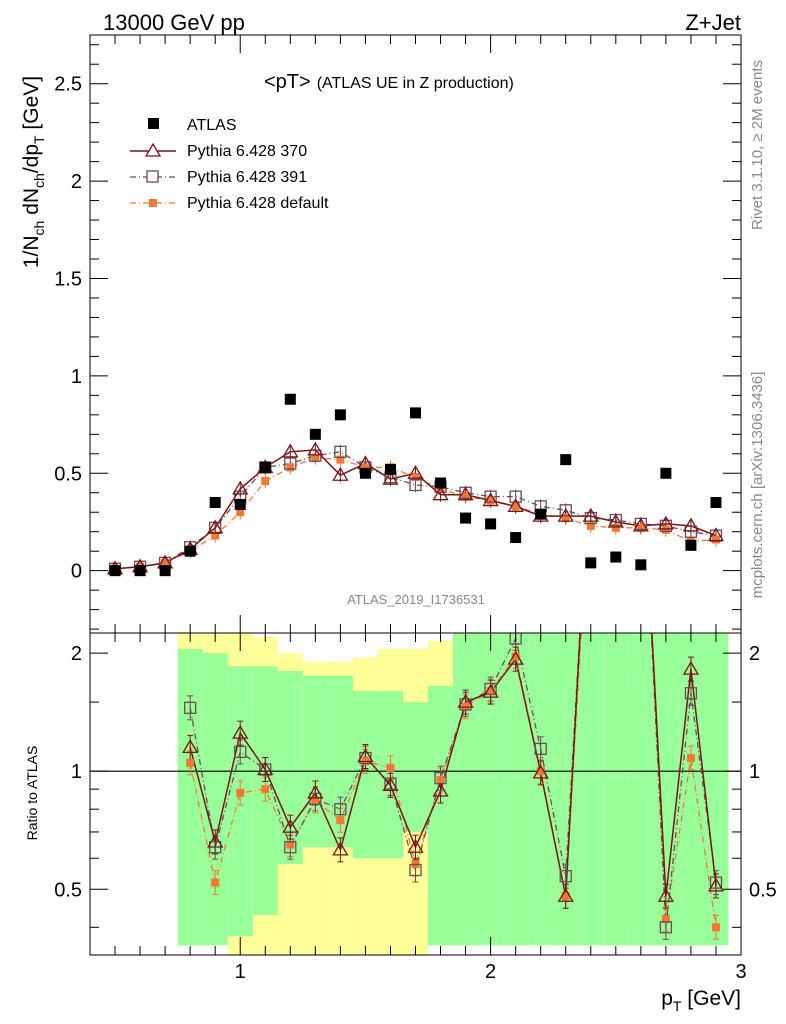  Describe the element at coordinates (153, 123) in the screenshot. I see `legend-marker-atlas` at that location.